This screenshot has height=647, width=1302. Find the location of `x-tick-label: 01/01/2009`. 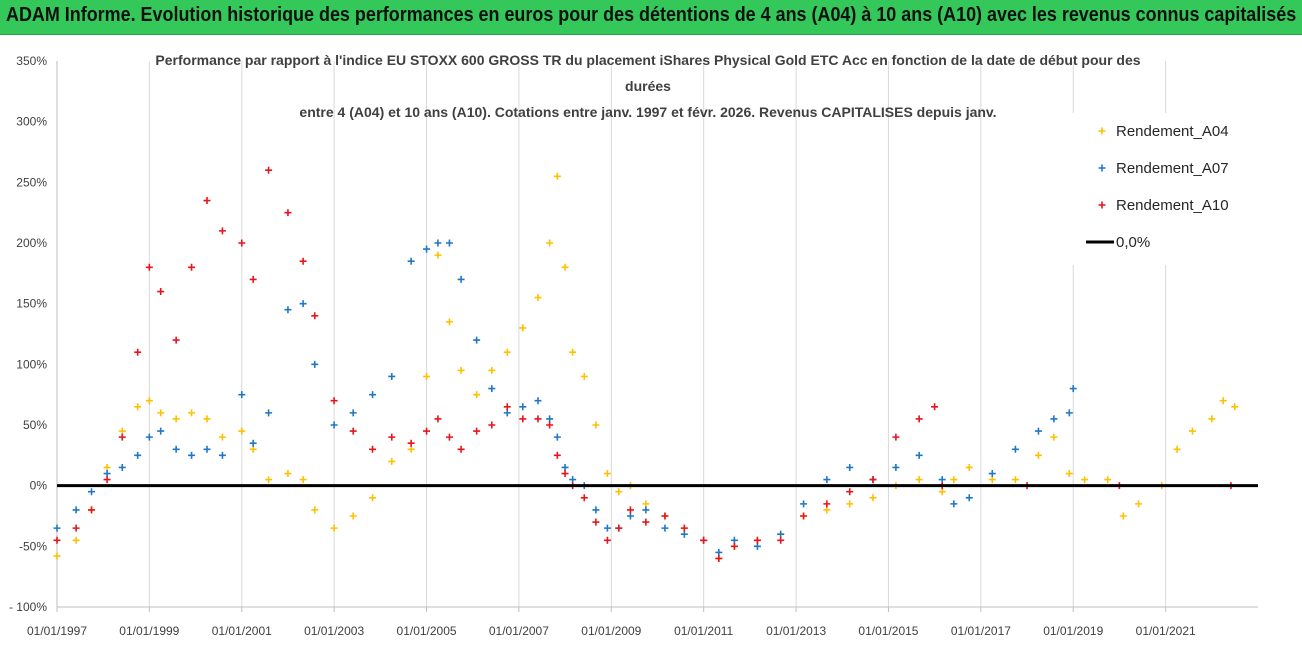

x-tick-label: 01/01/2009 is located at coordinates (611, 631).